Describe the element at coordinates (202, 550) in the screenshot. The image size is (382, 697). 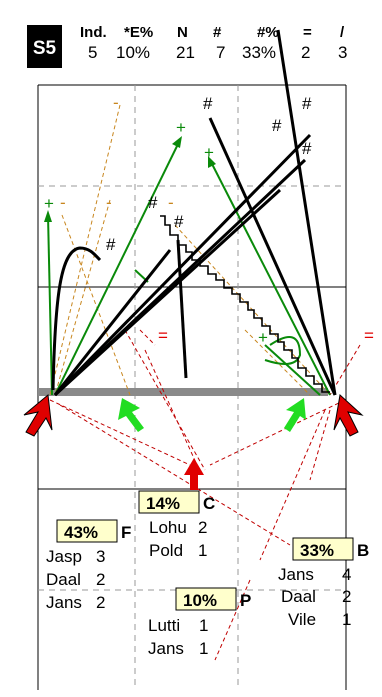
I see `group-c-count: 1` at that location.